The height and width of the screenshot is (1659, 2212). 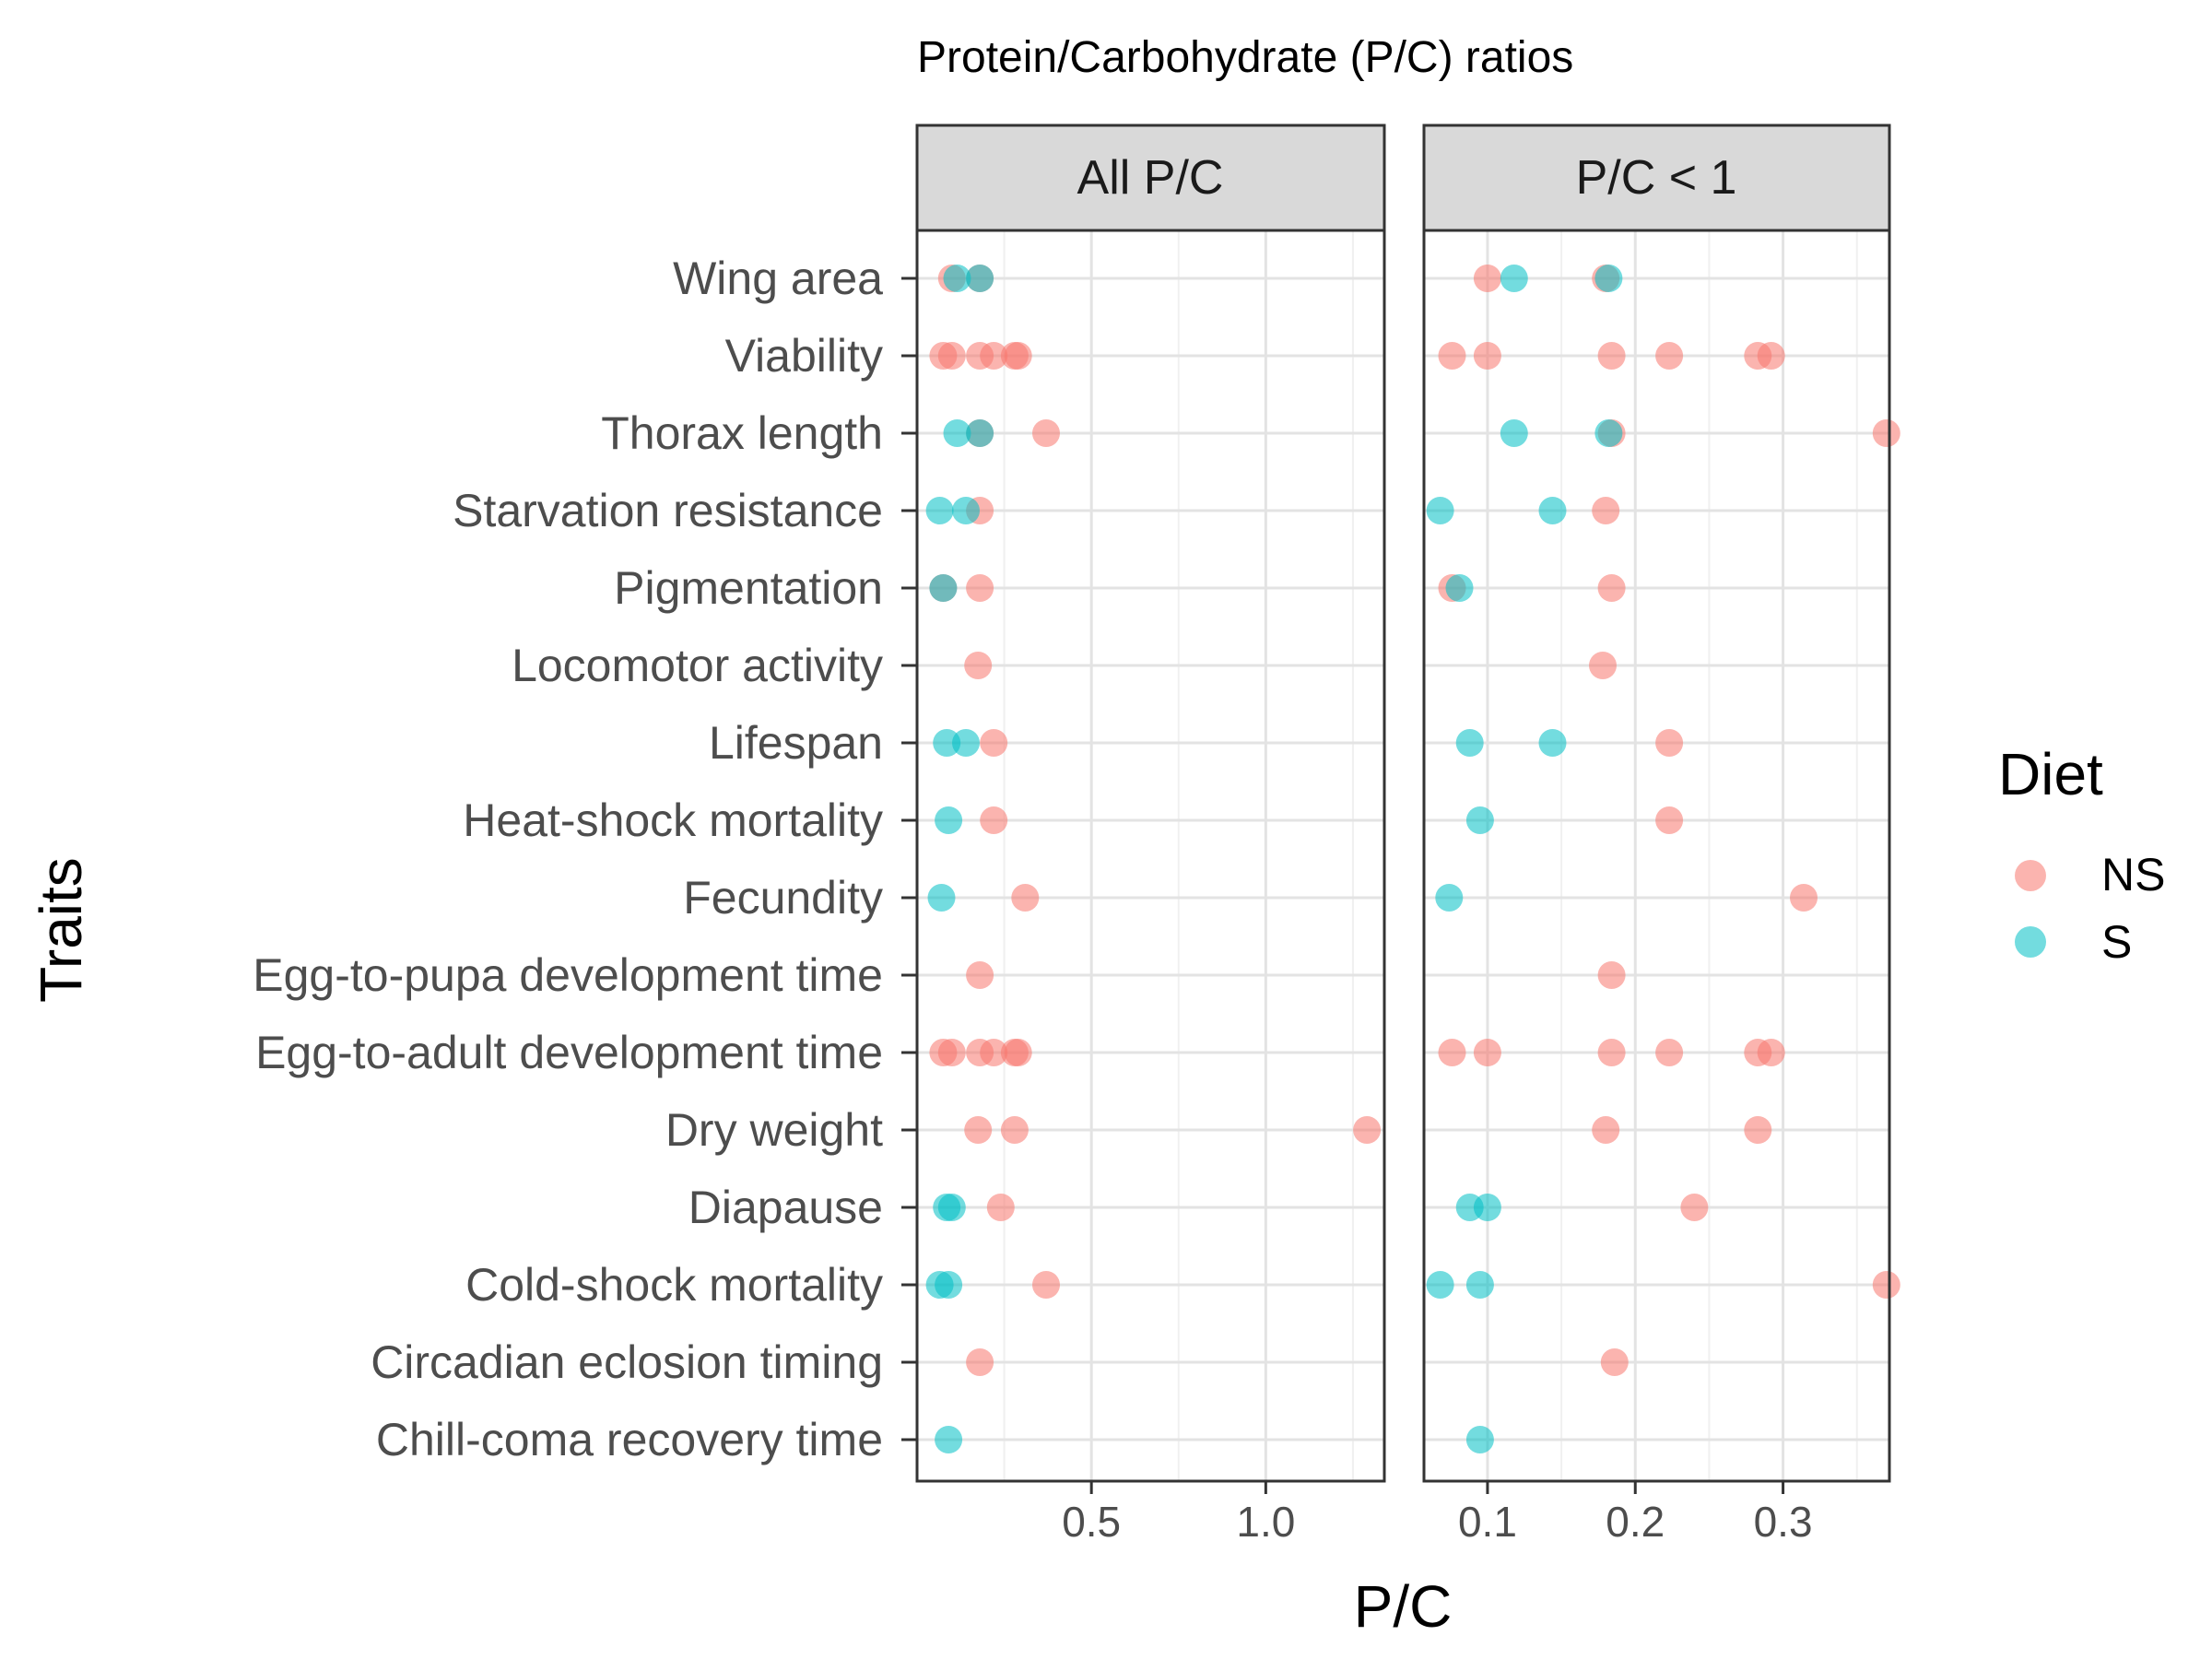 I want to click on y-tick-label: Circadian eclosion timing, so click(x=627, y=1362).